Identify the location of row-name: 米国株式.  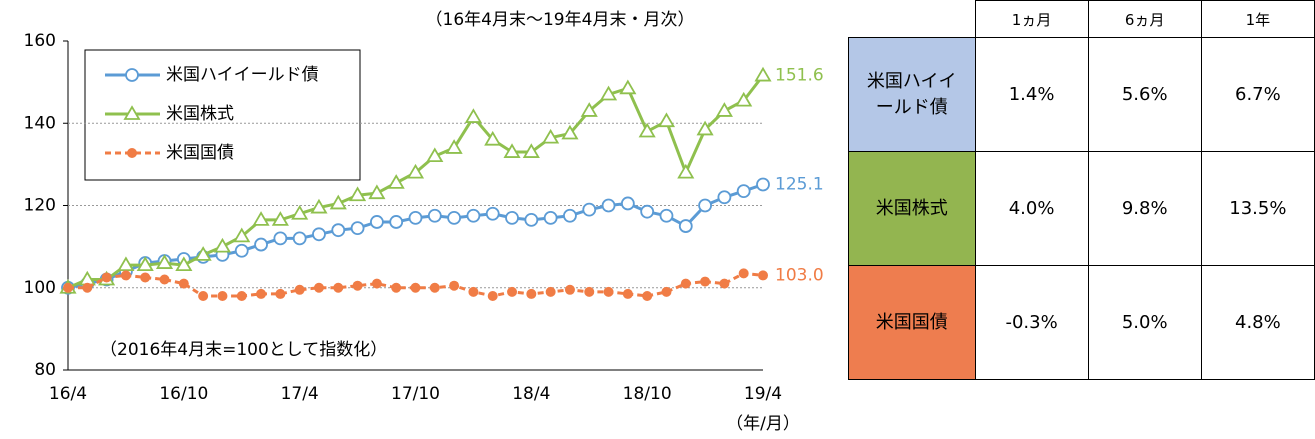
(911, 208).